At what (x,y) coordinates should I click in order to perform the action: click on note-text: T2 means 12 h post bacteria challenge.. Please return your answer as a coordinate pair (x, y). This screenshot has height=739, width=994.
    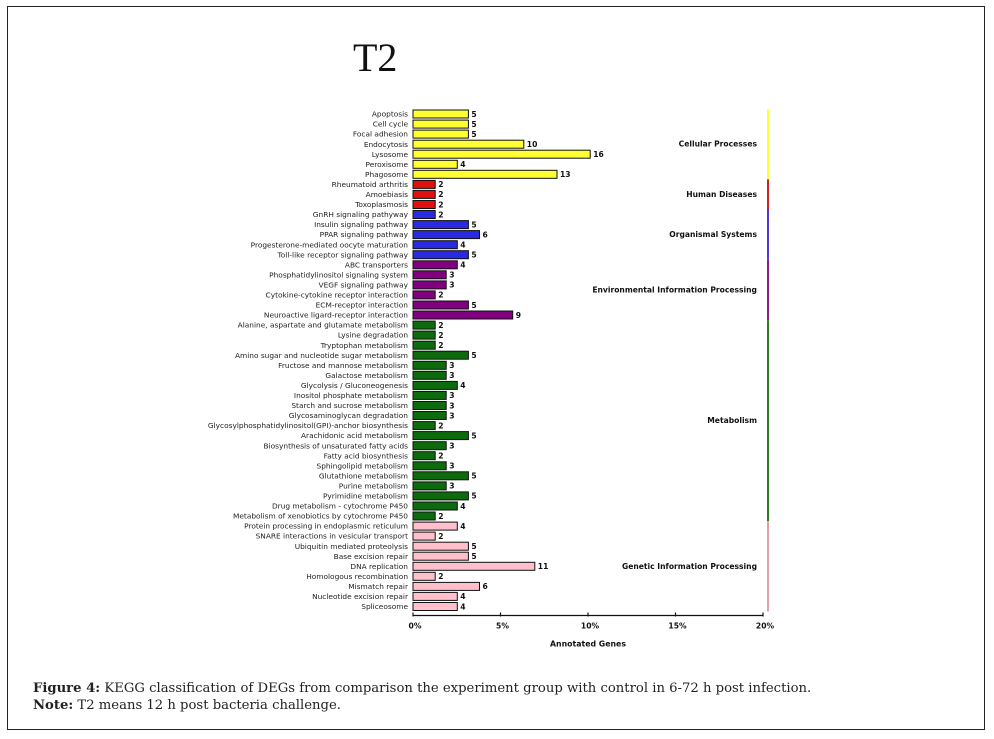
    Looking at the image, I should click on (207, 705).